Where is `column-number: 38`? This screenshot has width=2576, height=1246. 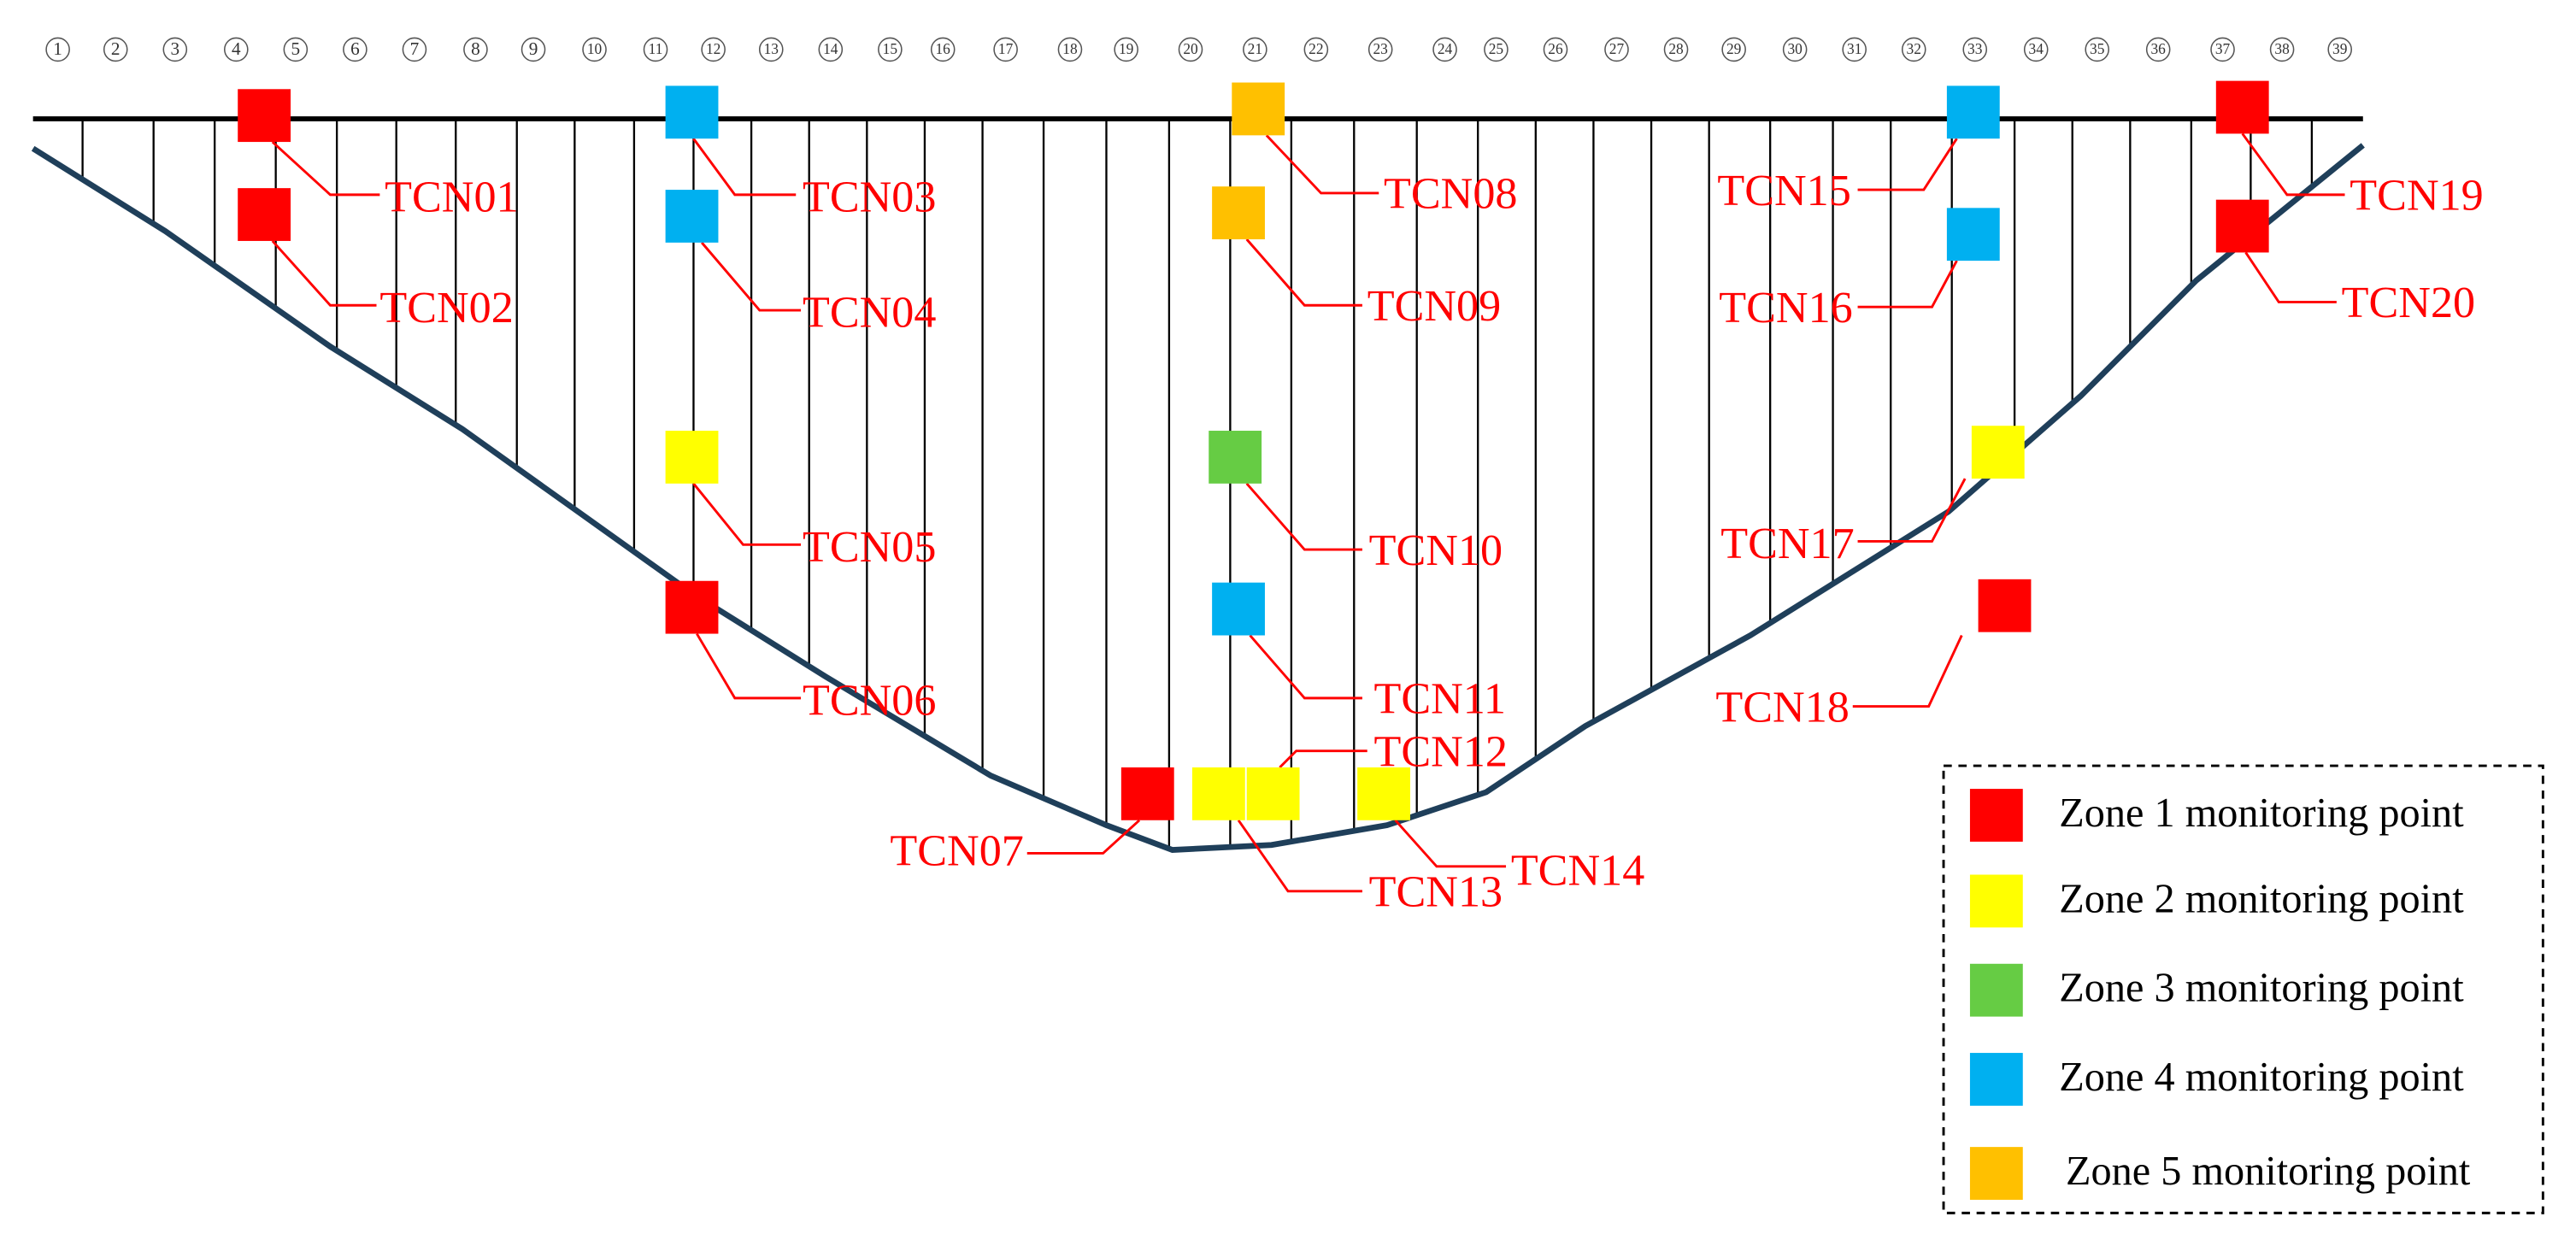
column-number: 38 is located at coordinates (2282, 49).